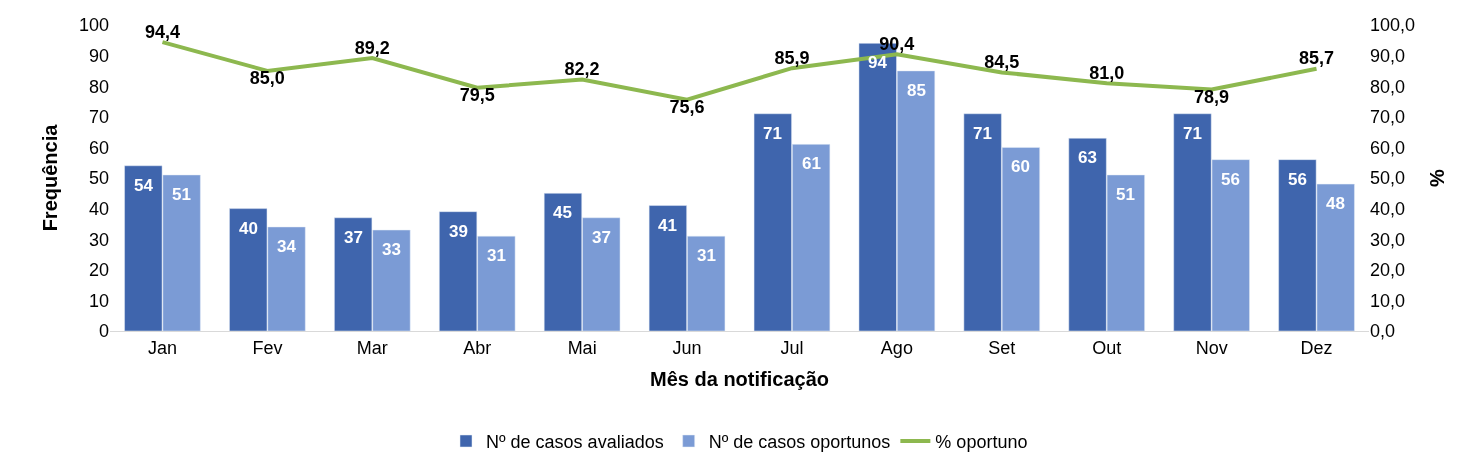  I want to click on data-label: 75,6, so click(687, 107).